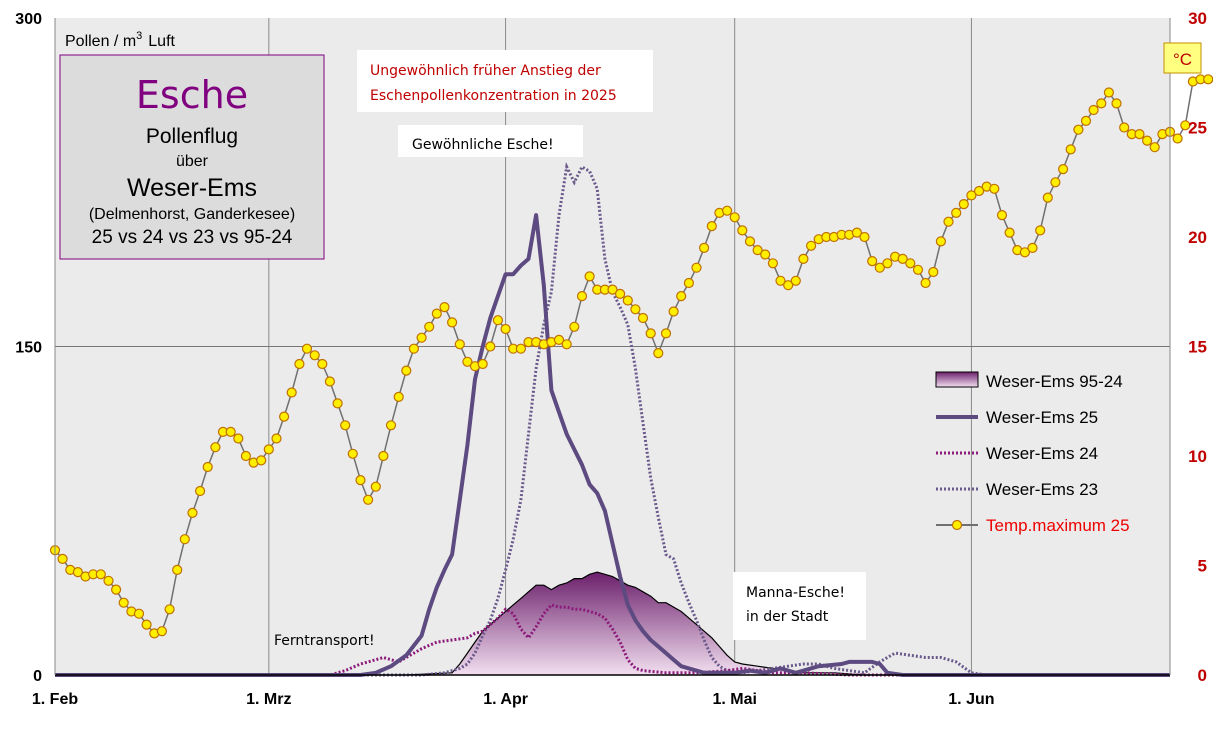 Image resolution: width=1213 pixels, height=754 pixels. I want to click on x-tick-label: 1. Mai, so click(734, 699).